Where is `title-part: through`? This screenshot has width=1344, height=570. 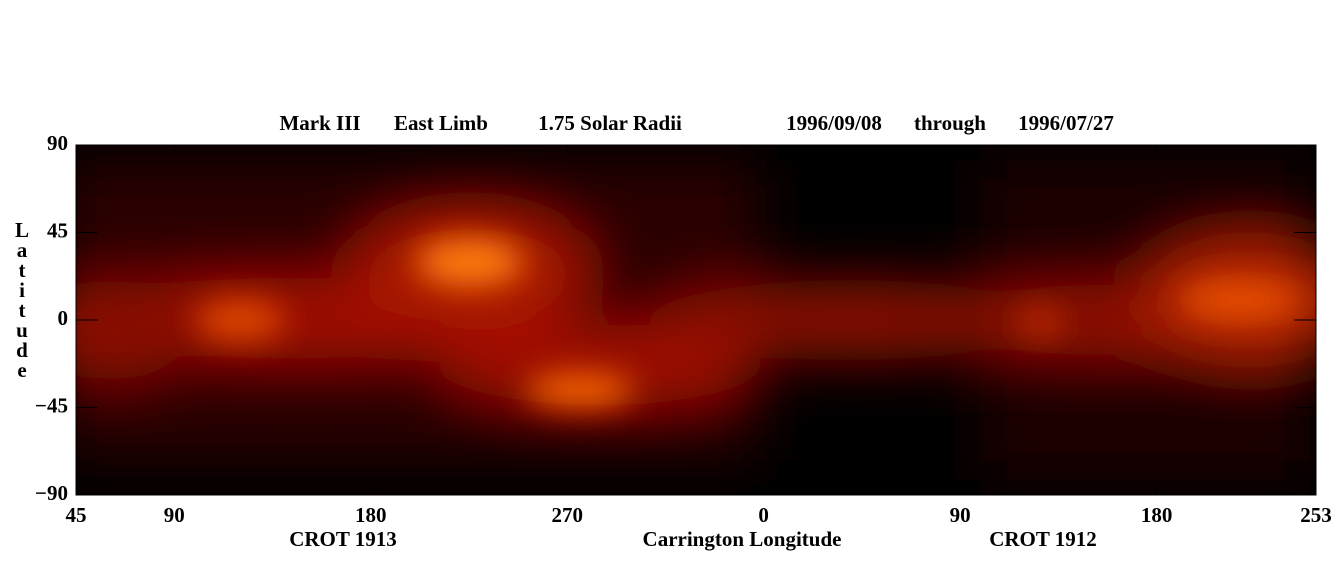 title-part: through is located at coordinates (950, 123).